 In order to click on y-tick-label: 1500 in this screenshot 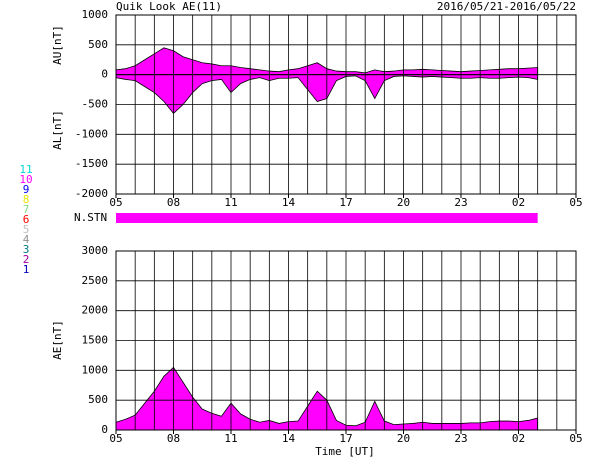, I will do `click(95, 340)`.